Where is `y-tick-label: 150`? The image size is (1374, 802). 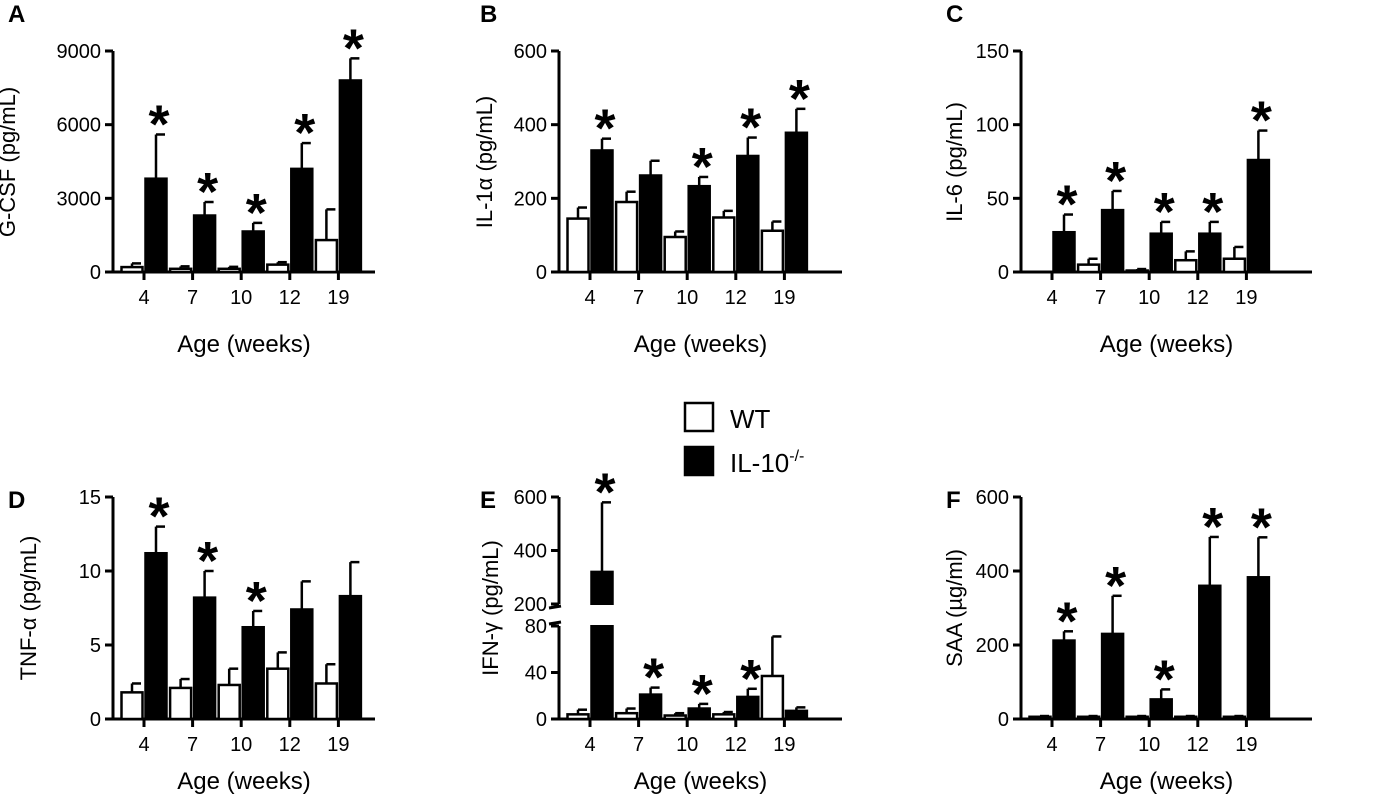 y-tick-label: 150 is located at coordinates (992, 52).